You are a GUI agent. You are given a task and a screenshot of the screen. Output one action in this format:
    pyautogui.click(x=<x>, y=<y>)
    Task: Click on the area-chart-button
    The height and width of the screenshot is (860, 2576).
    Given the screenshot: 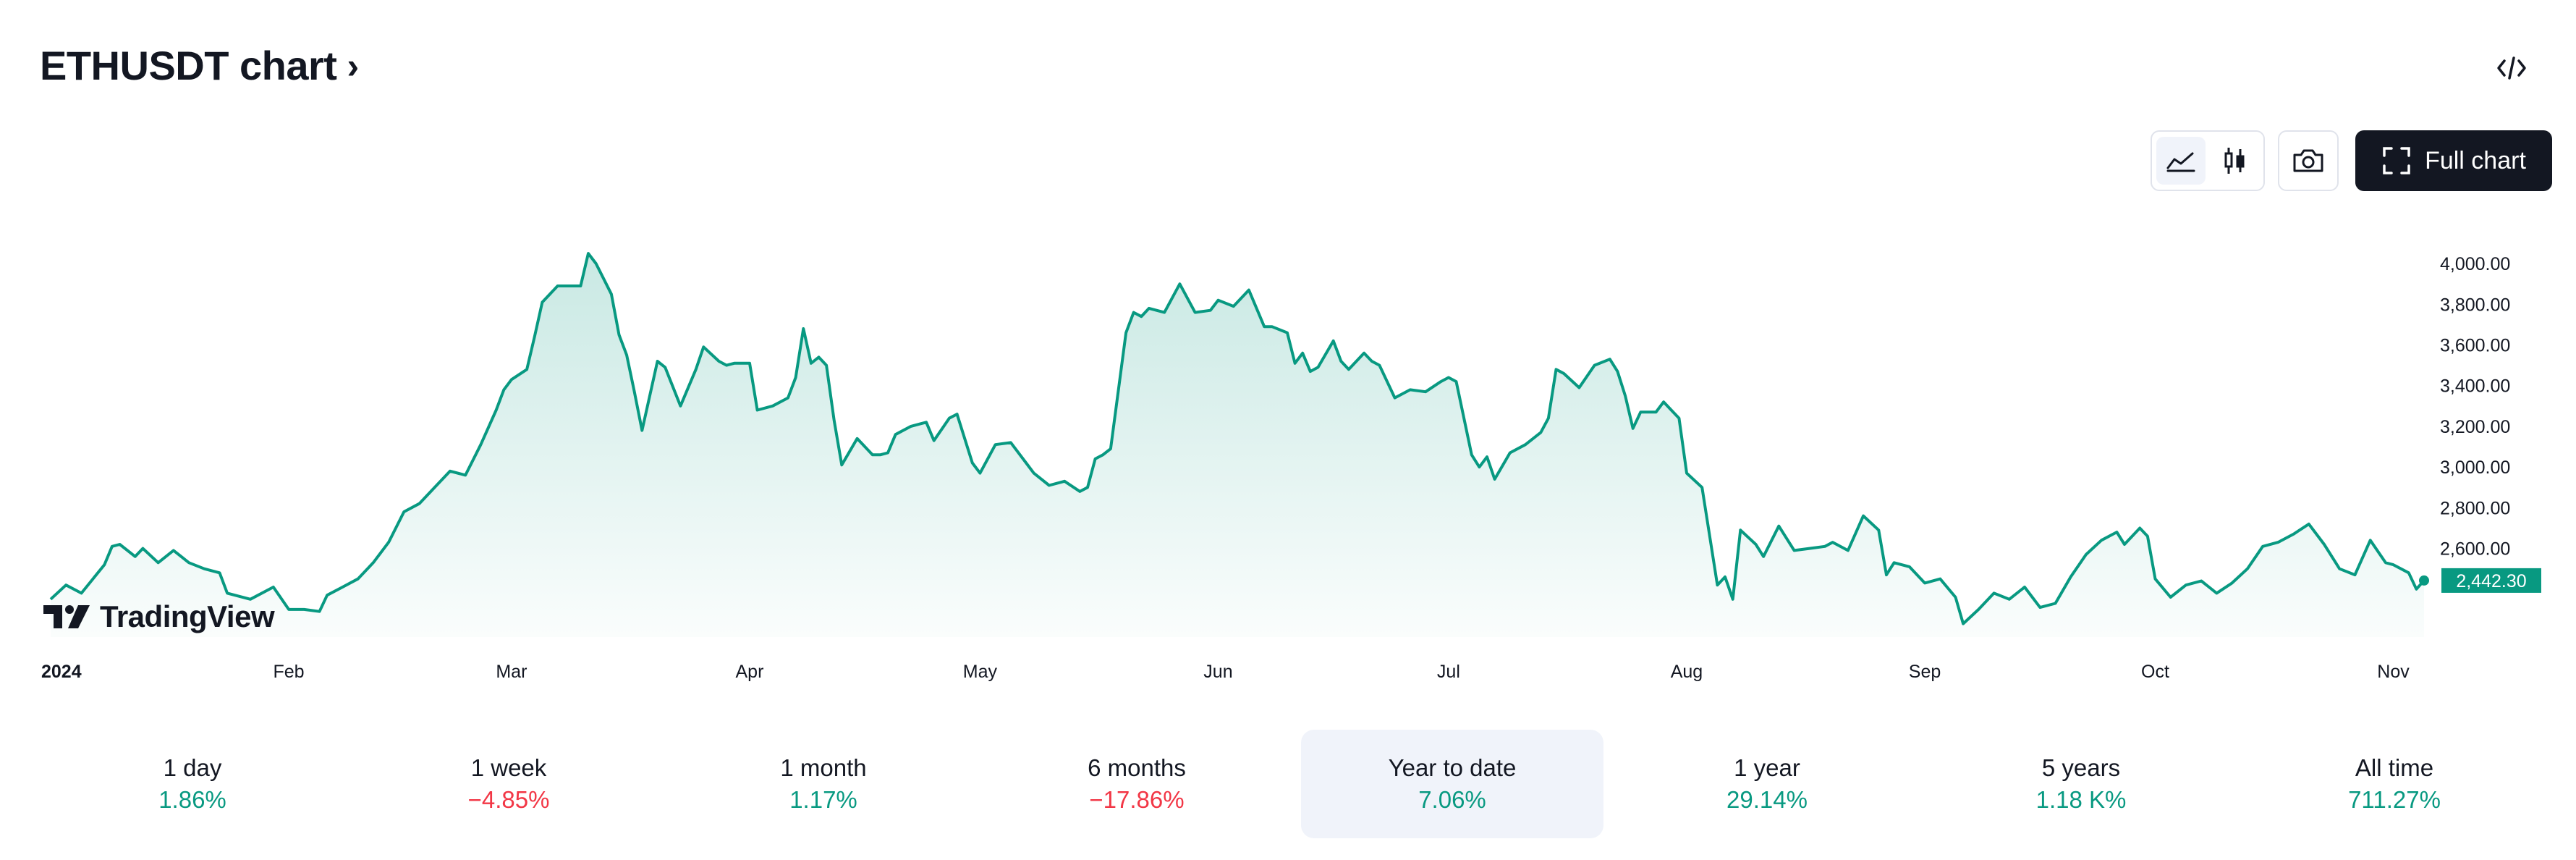 What is the action you would take?
    pyautogui.click(x=2181, y=161)
    